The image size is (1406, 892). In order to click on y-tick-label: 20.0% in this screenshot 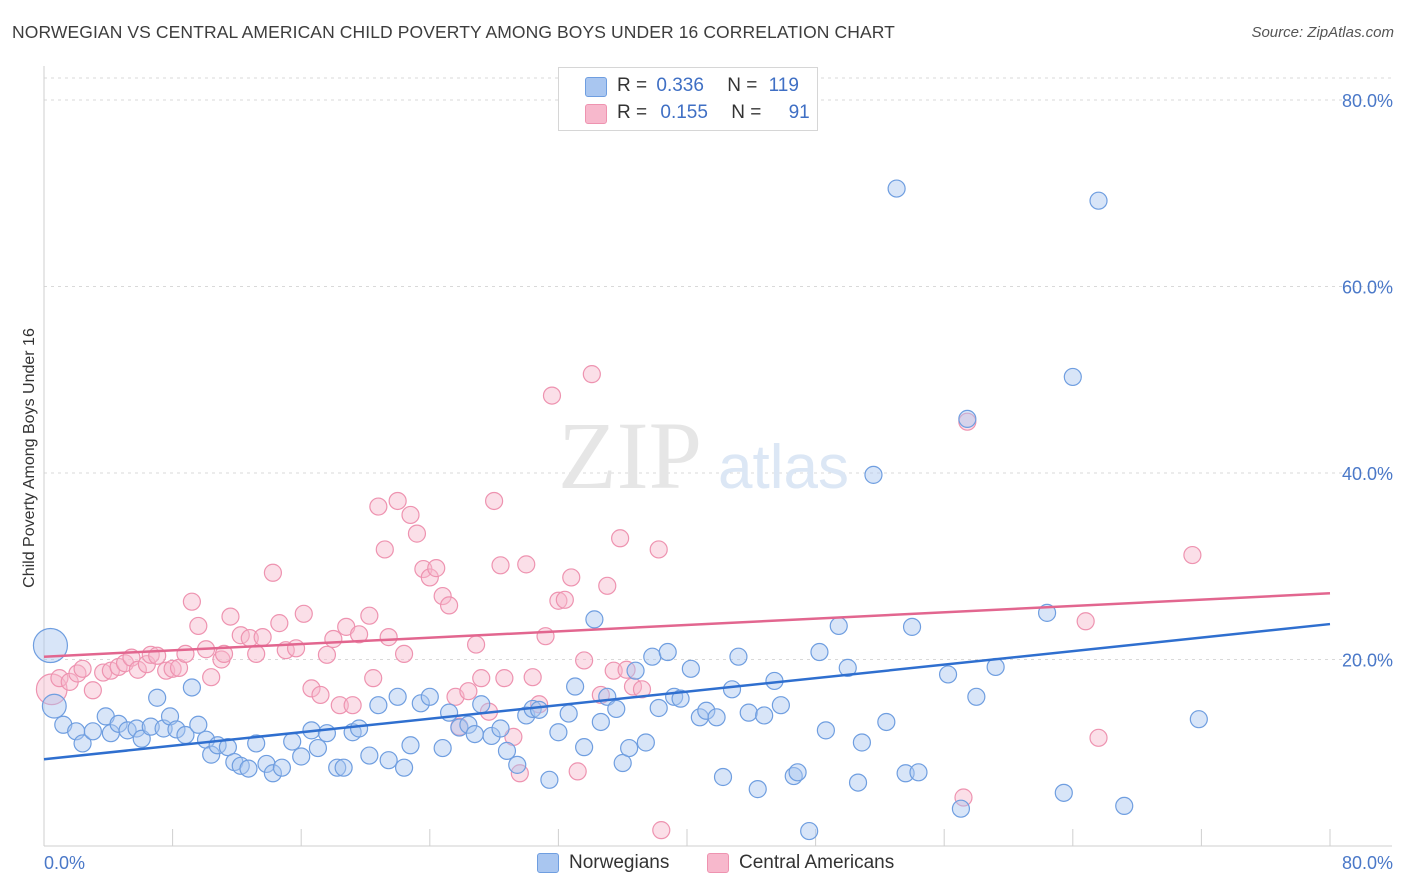, I will do `click(1367, 660)`.